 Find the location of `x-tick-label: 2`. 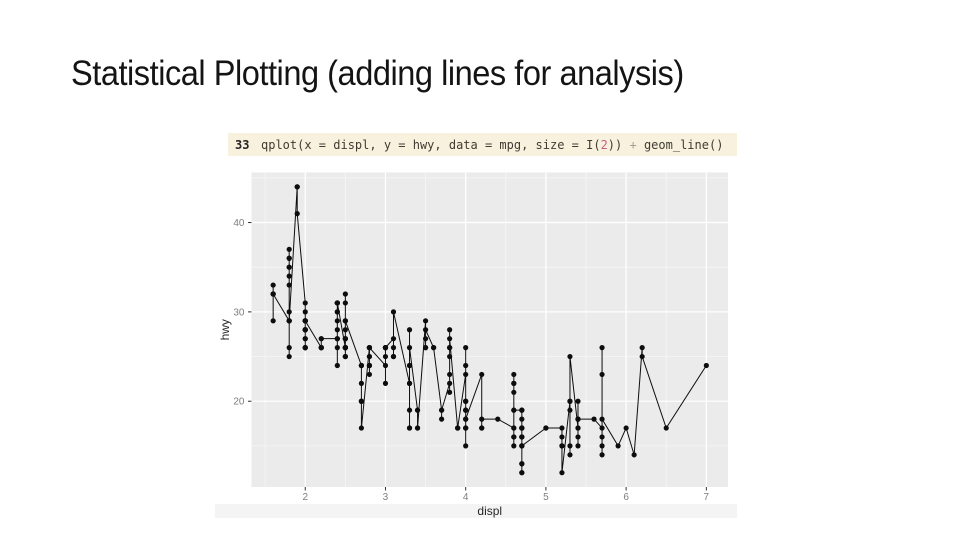

x-tick-label: 2 is located at coordinates (305, 497).